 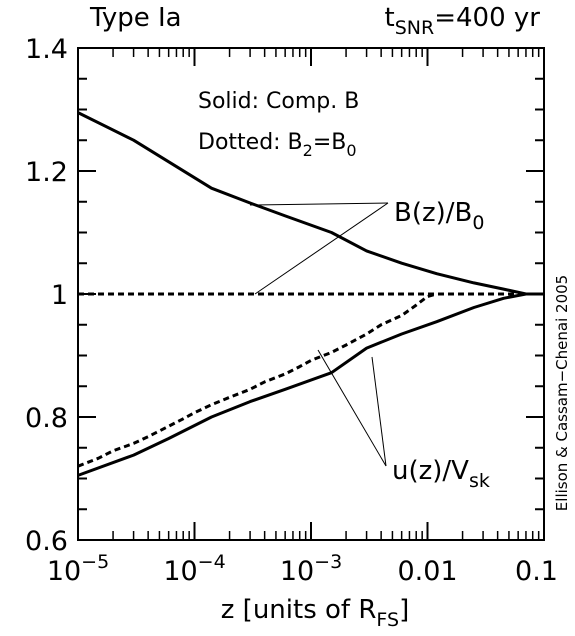 I want to click on credit-text: Ellison & Cassam−Chenai 2005, so click(x=562, y=393).